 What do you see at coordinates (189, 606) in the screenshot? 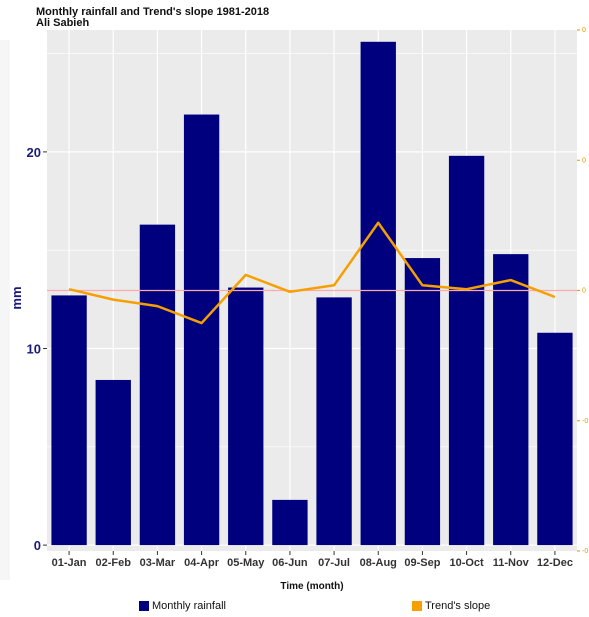
I see `legend-label-rainfall: Monthly rainfall` at bounding box center [189, 606].